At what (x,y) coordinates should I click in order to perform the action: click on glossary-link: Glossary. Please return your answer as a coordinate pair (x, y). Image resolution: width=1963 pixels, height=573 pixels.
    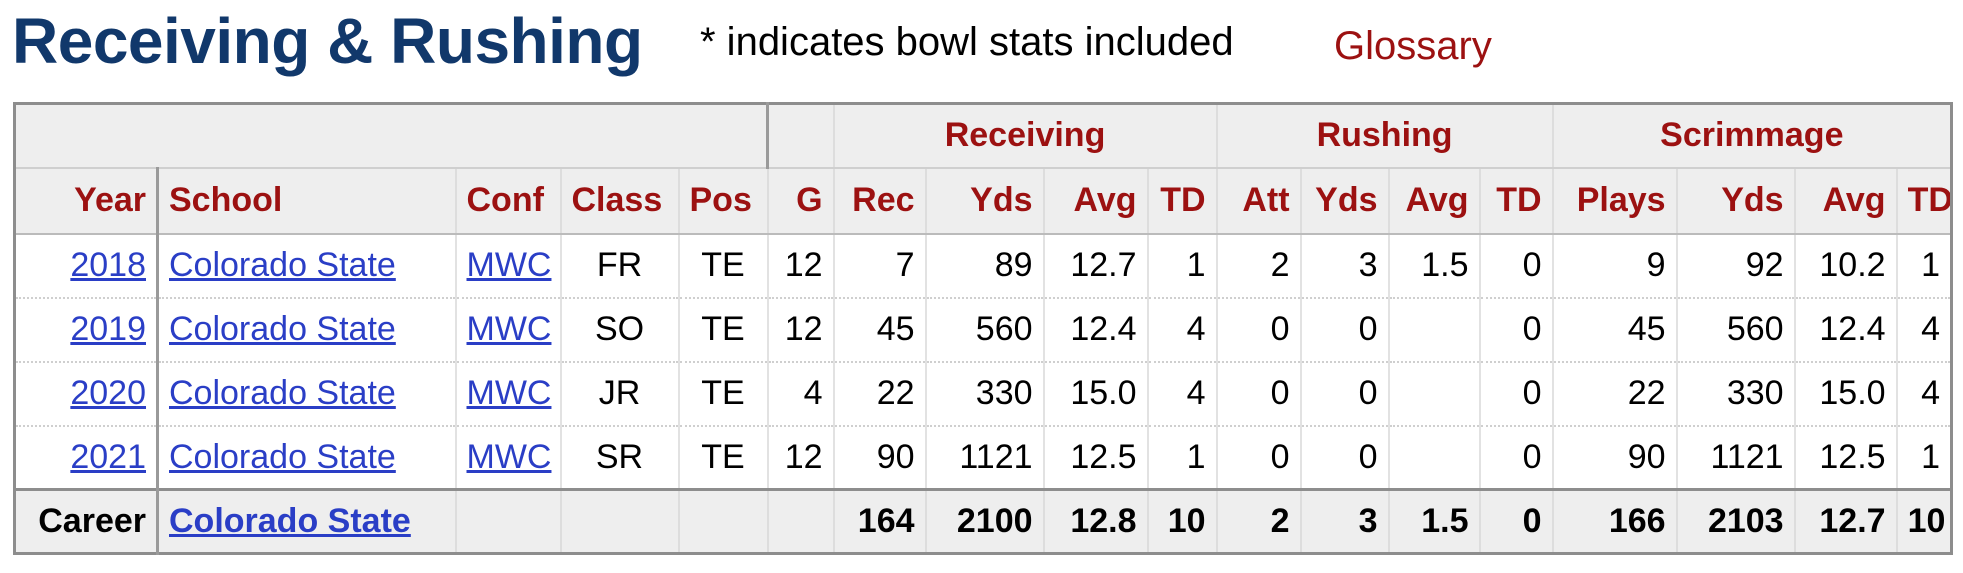
    Looking at the image, I should click on (1413, 46).